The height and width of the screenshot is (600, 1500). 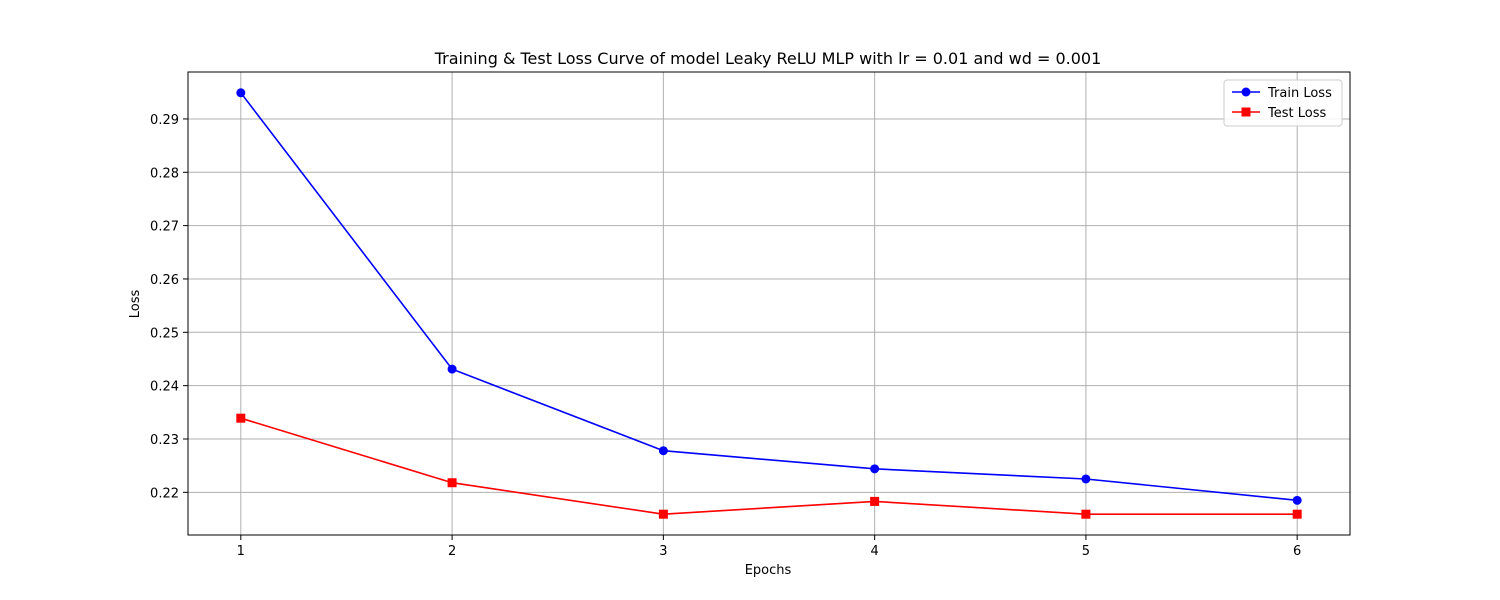 What do you see at coordinates (135, 304) in the screenshot?
I see `y-axis-label: Loss` at bounding box center [135, 304].